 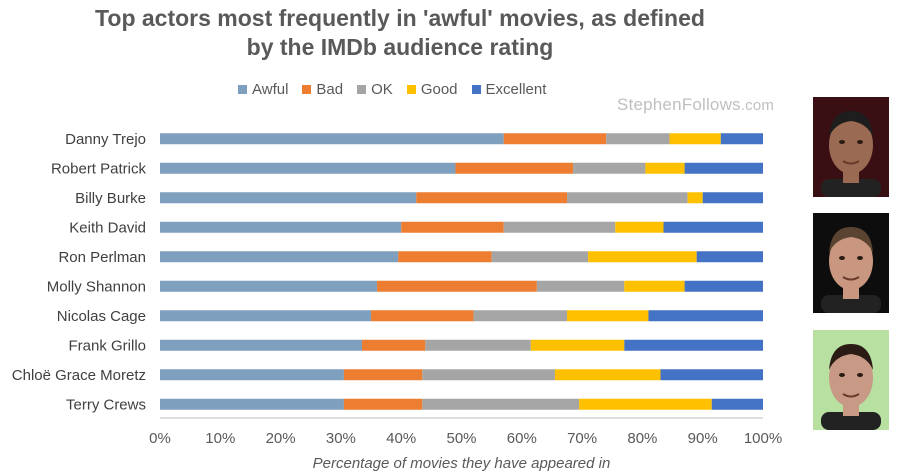 I want to click on bar-chloe-grace-moretz-awful, so click(x=252, y=375).